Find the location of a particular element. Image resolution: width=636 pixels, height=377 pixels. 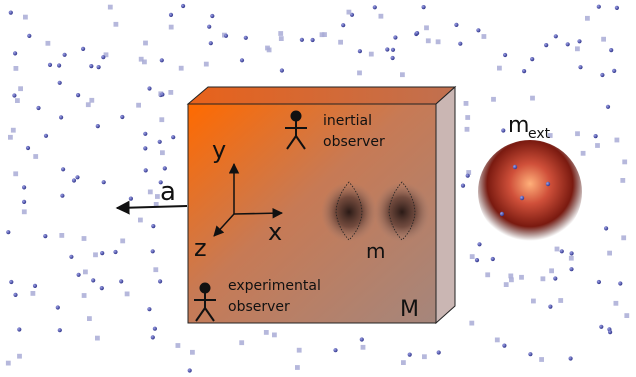

external-mass-label-base: m is located at coordinates (518, 125).